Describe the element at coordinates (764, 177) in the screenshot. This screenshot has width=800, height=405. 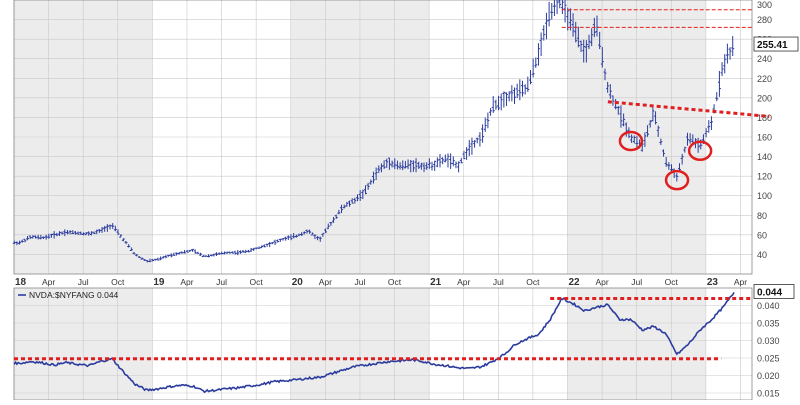
I see `y-tick-label: 120` at that location.